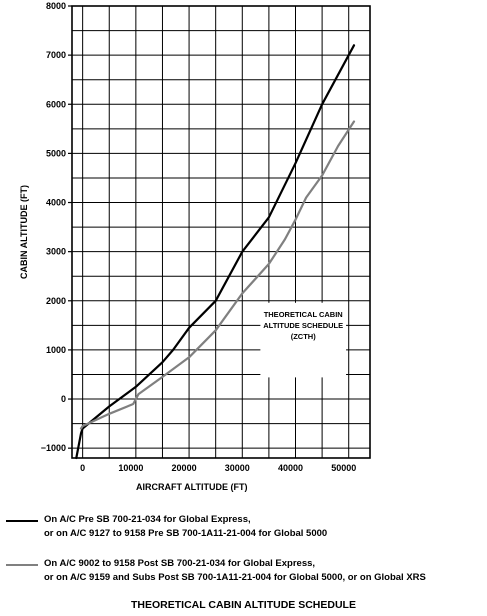  Describe the element at coordinates (56, 153) in the screenshot. I see `y-tick-label: 5000` at that location.